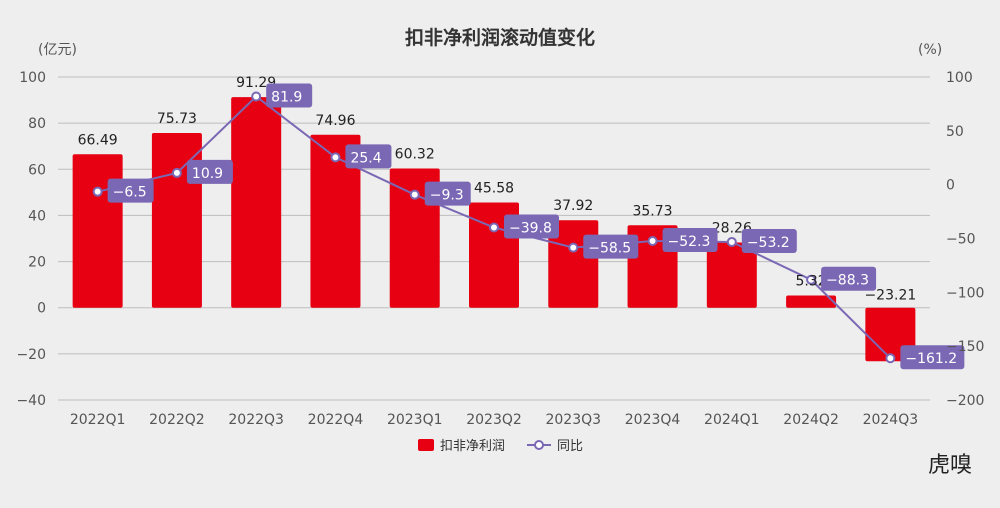 This screenshot has height=508, width=1000. Describe the element at coordinates (890, 296) in the screenshot. I see `bar-value-label: −23.21` at that location.